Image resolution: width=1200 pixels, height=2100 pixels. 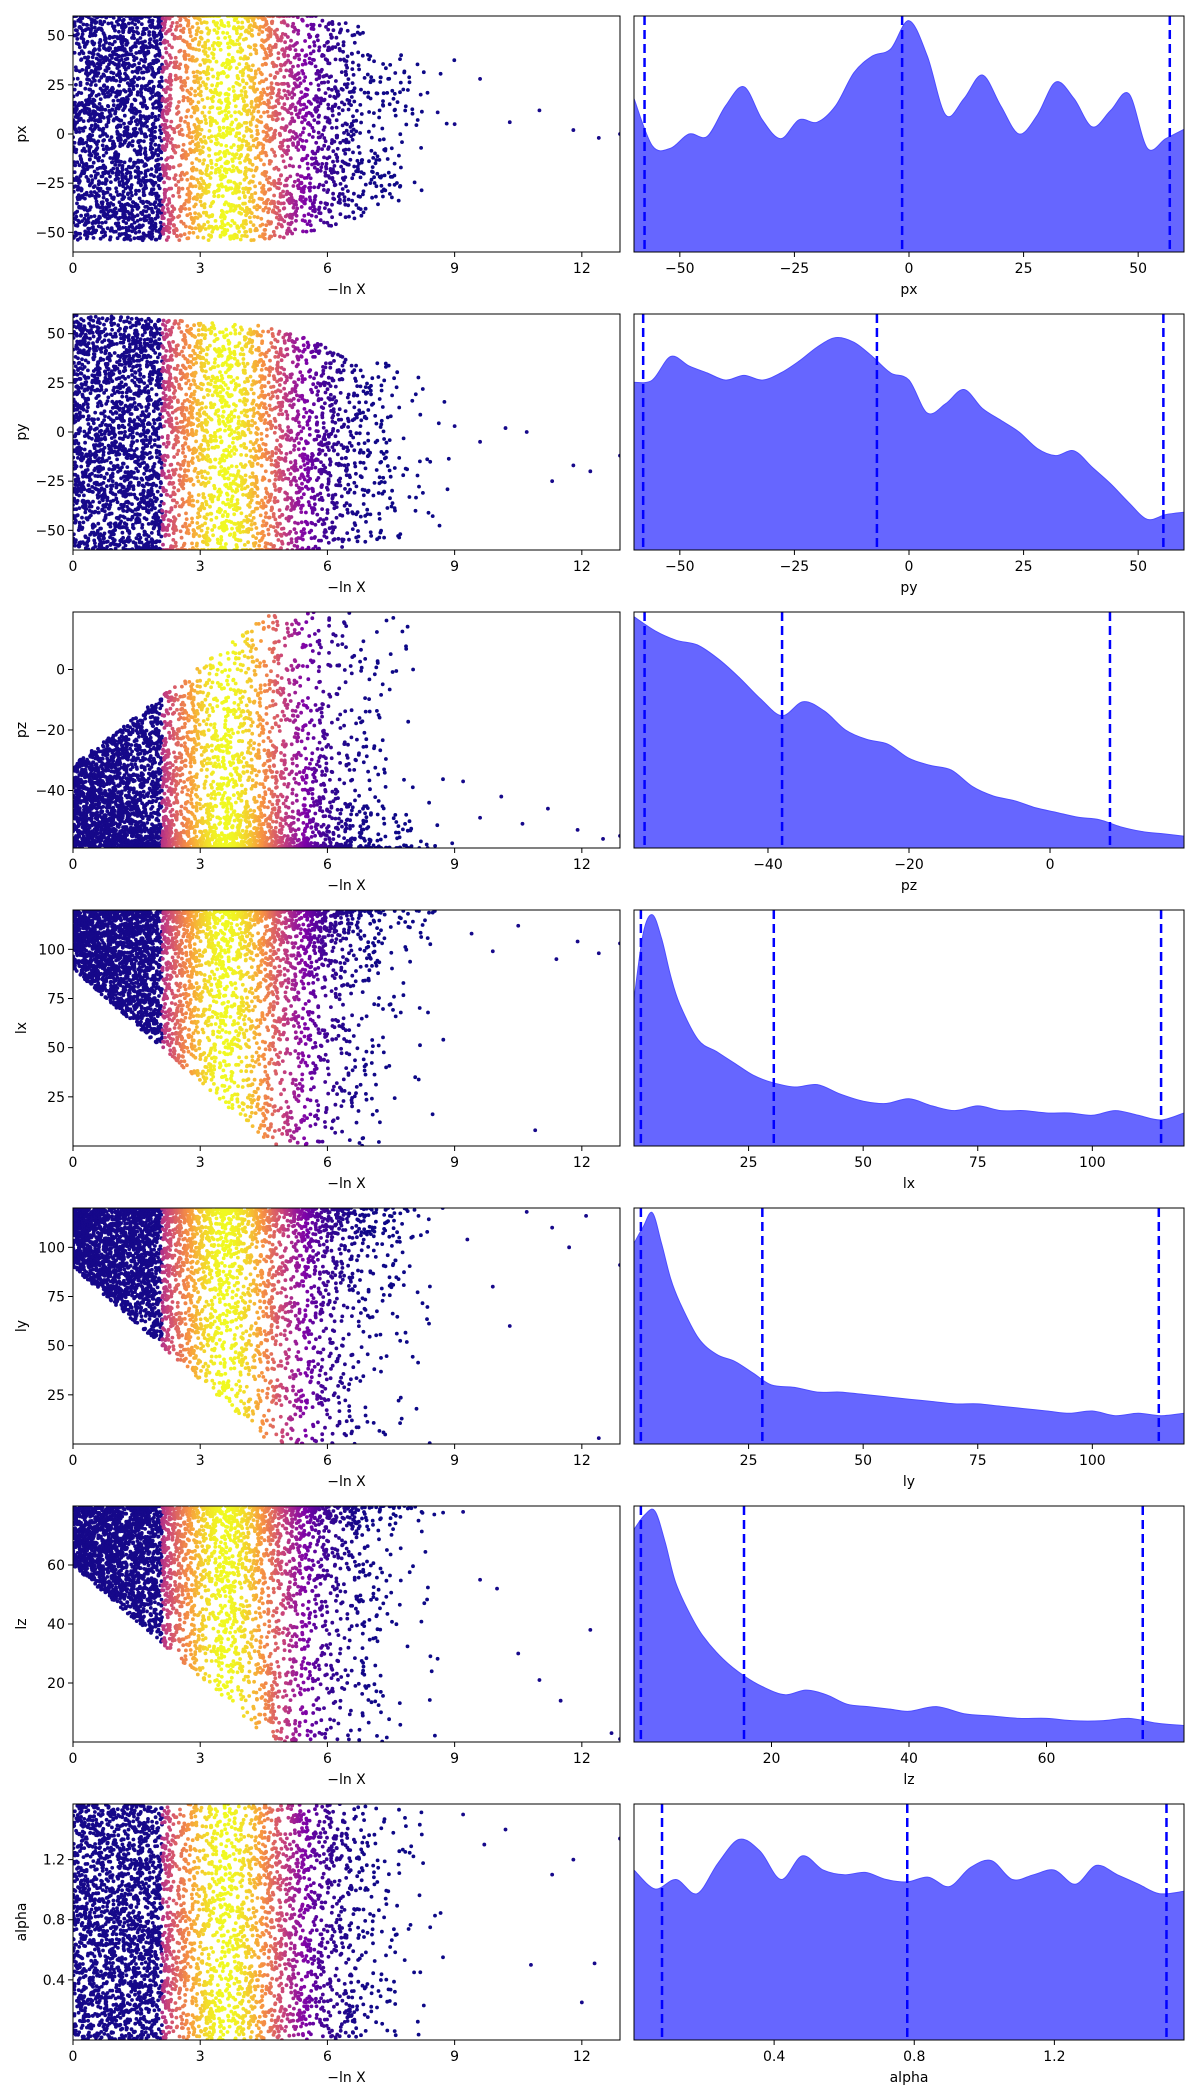 I want to click on y-tick-label: −25, so click(x=50, y=184).